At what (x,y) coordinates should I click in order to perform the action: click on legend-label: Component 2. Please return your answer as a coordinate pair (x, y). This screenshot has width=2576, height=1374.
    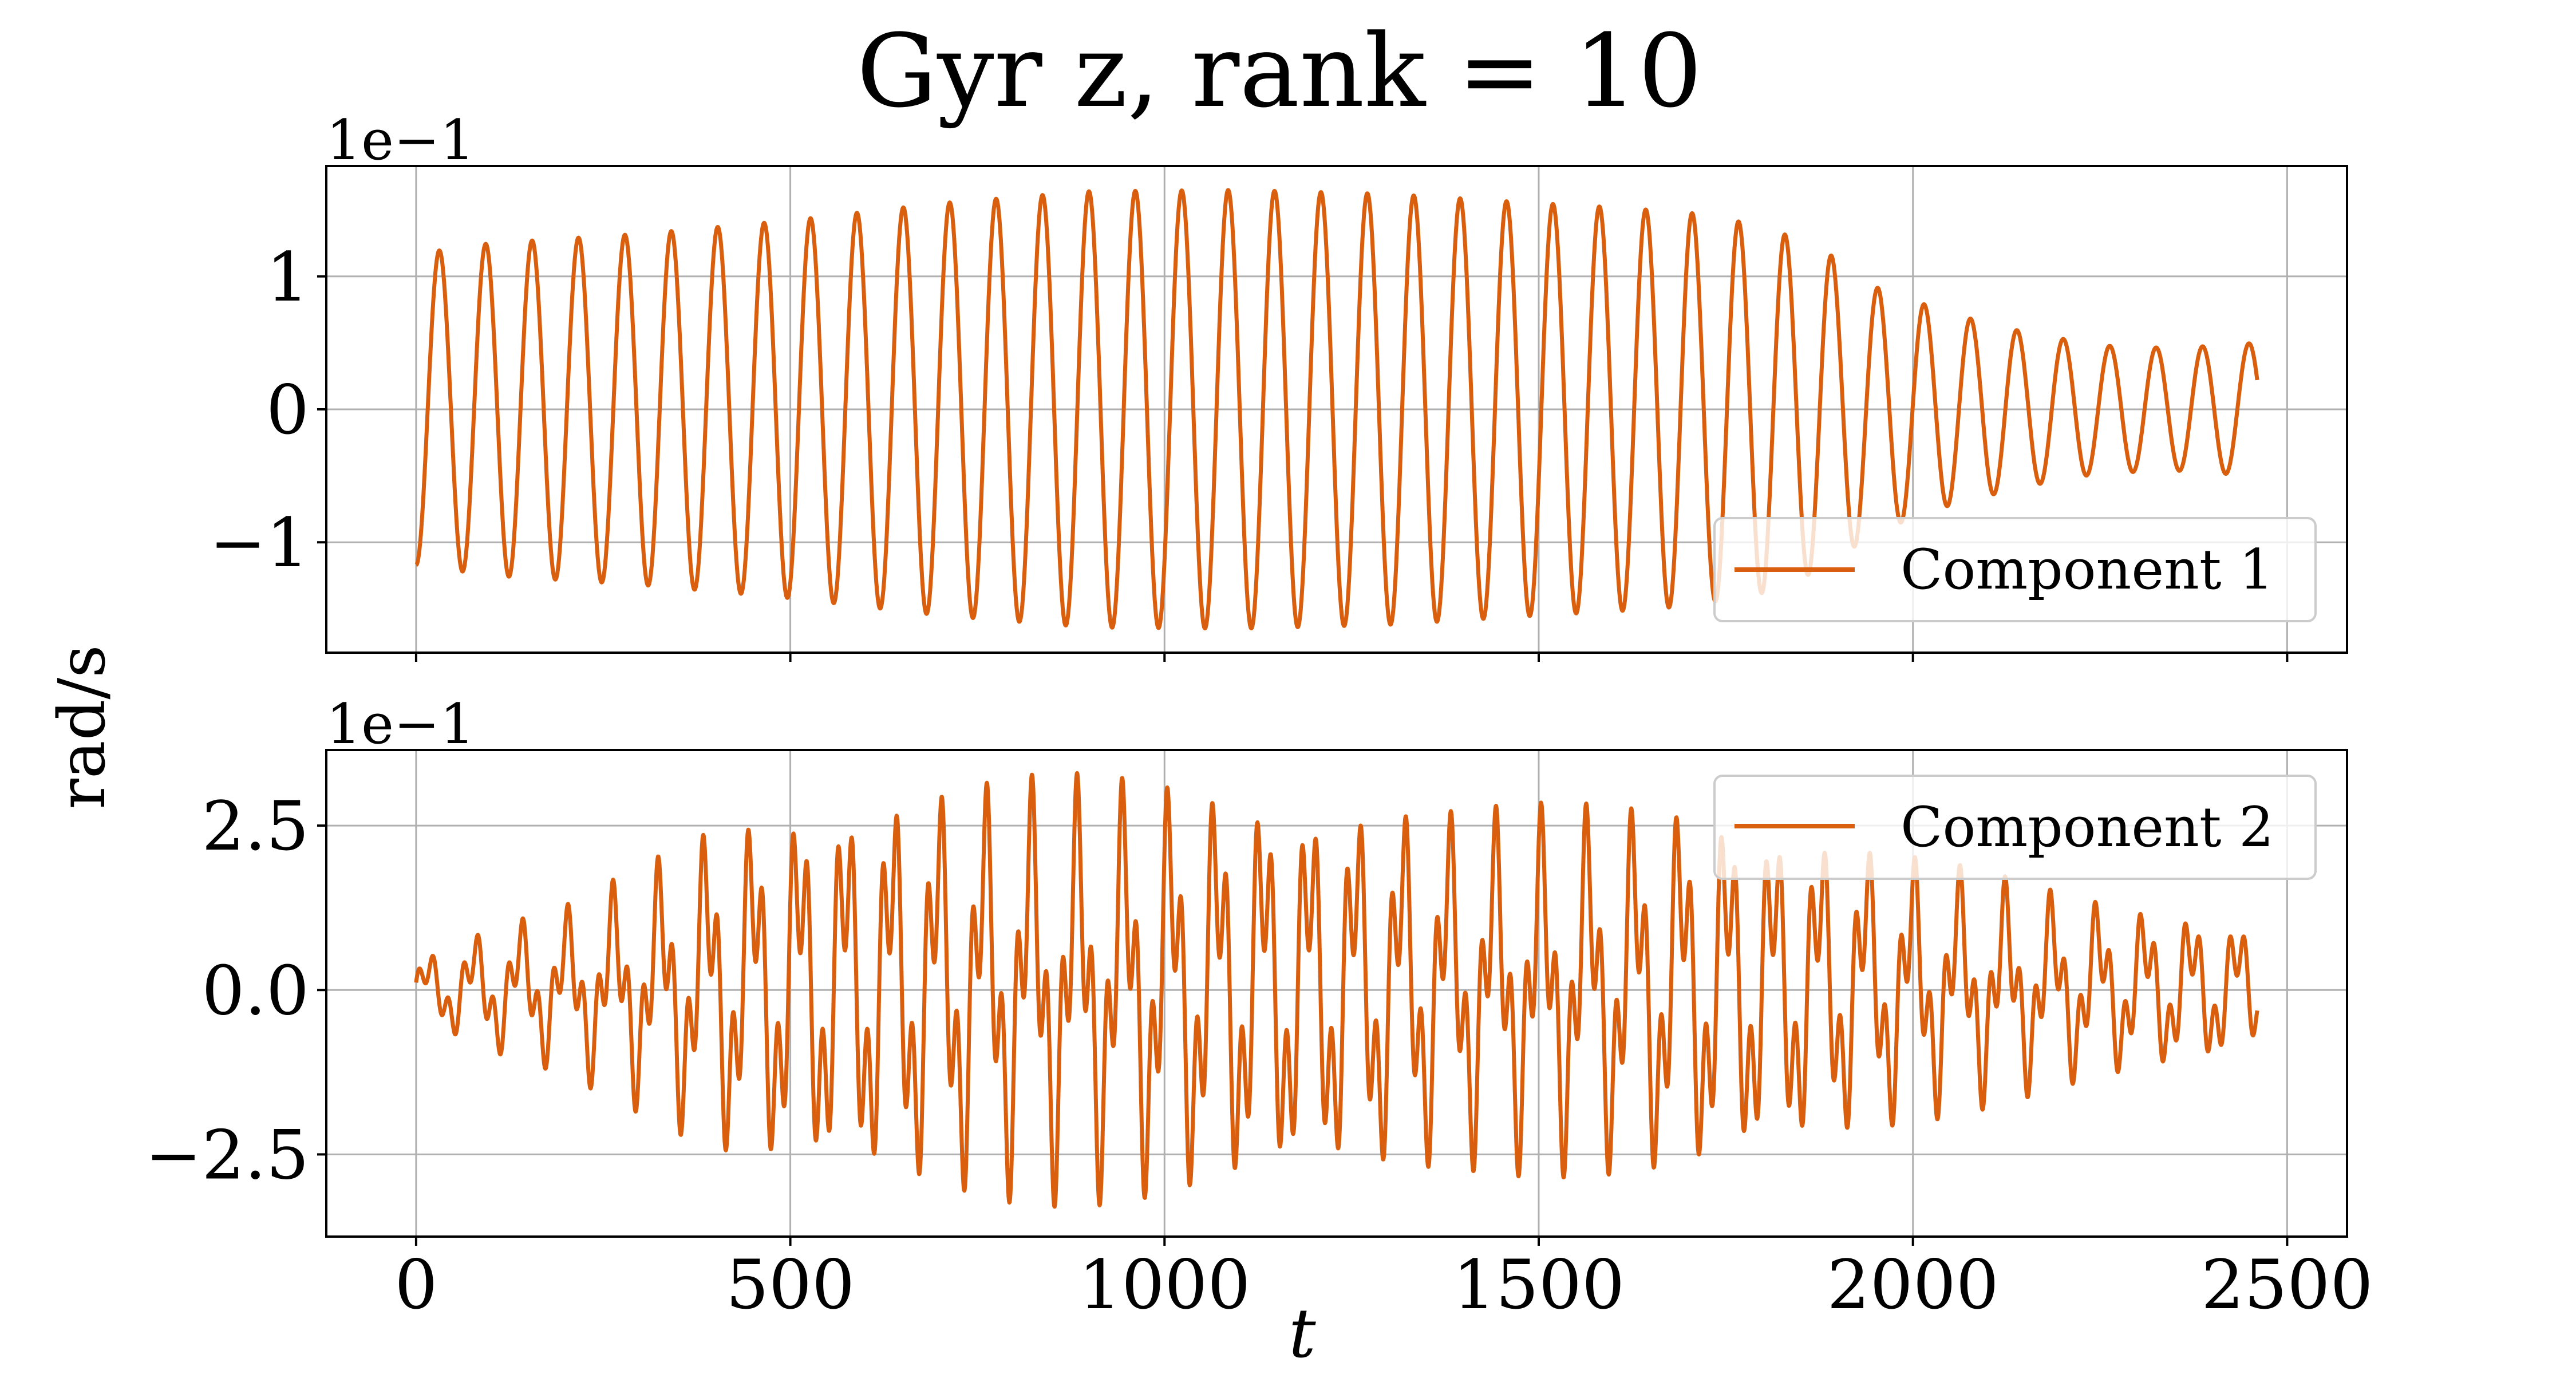
    Looking at the image, I should click on (2087, 827).